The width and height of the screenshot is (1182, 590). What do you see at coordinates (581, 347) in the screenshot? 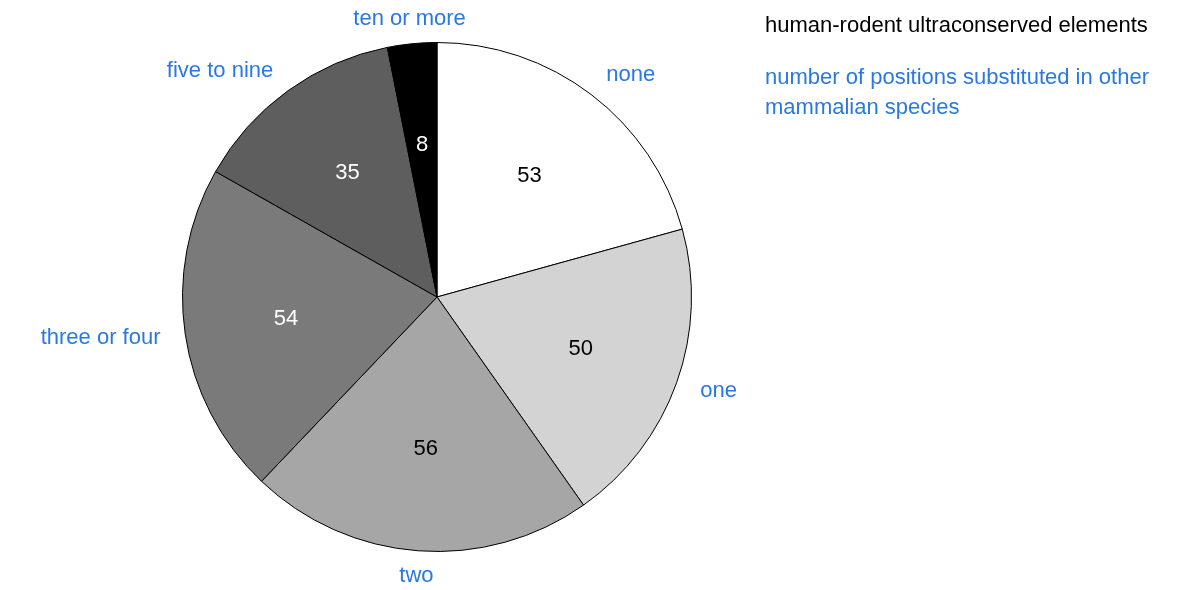
I see `data-label: 50` at bounding box center [581, 347].